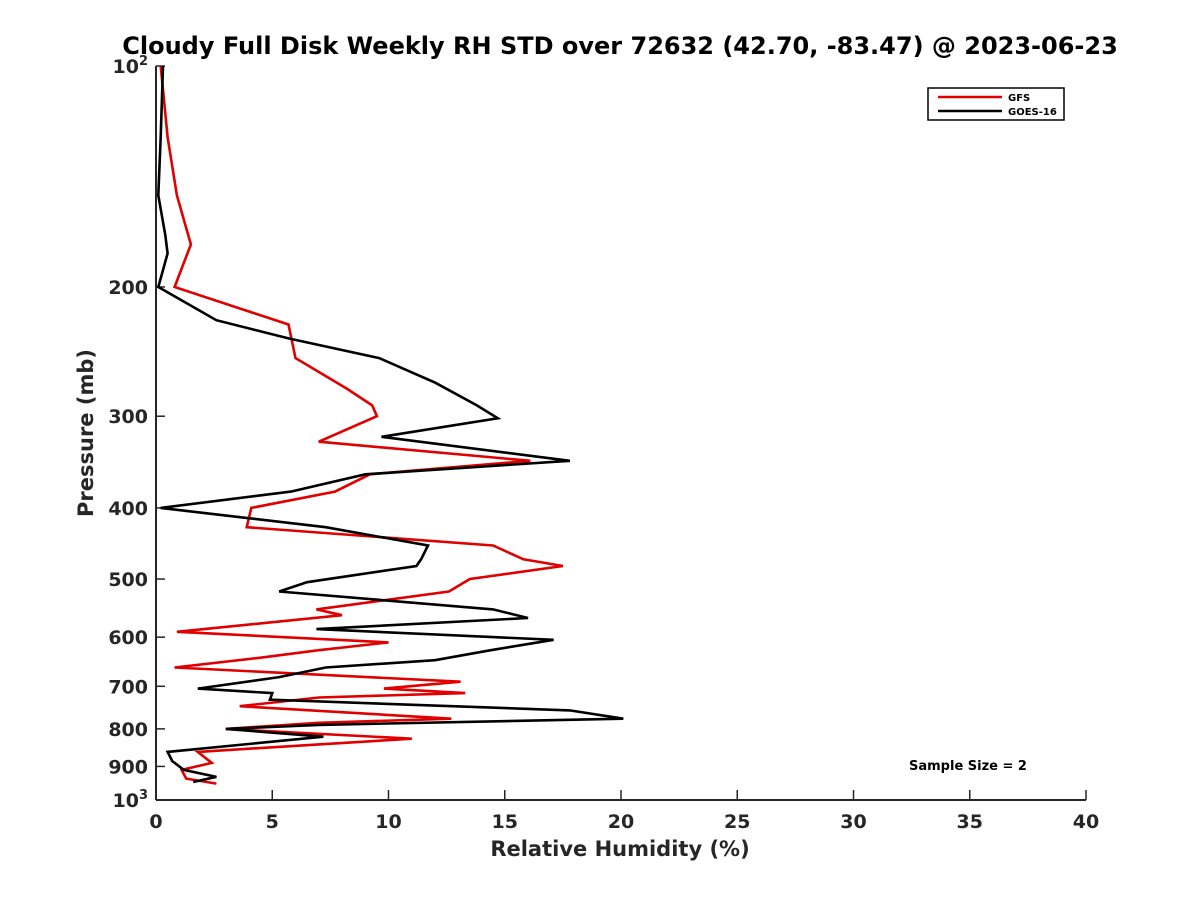 The height and width of the screenshot is (900, 1200). I want to click on y-tick-label: 200, so click(128, 288).